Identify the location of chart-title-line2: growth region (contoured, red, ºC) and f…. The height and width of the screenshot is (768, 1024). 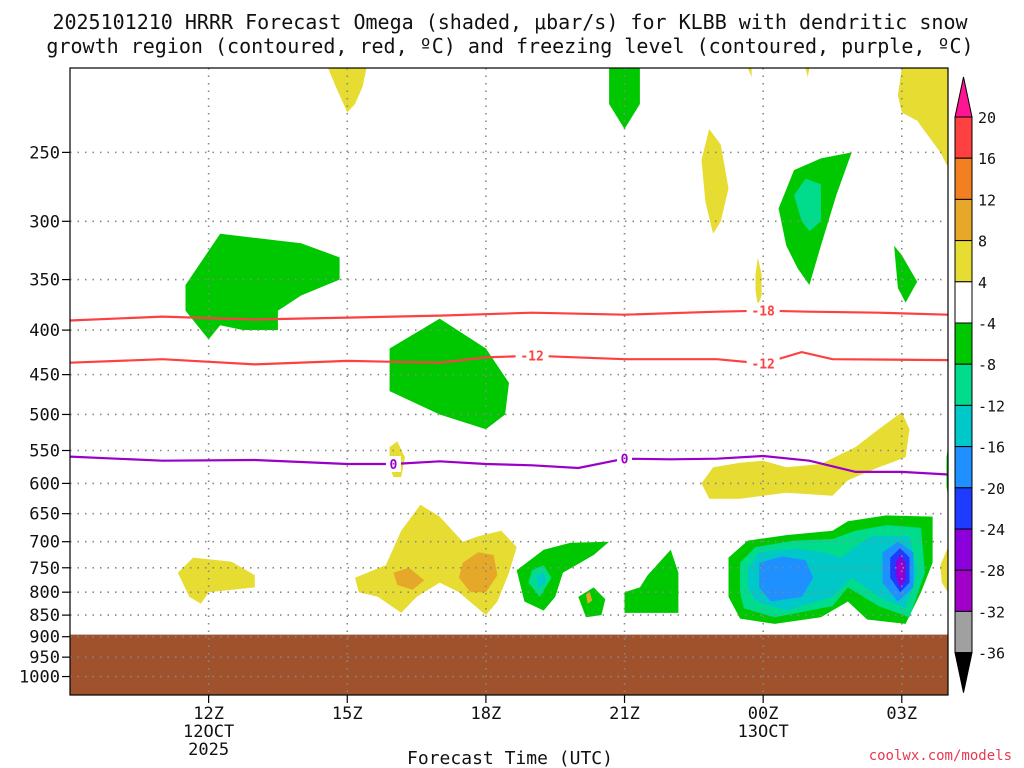
(509, 46).